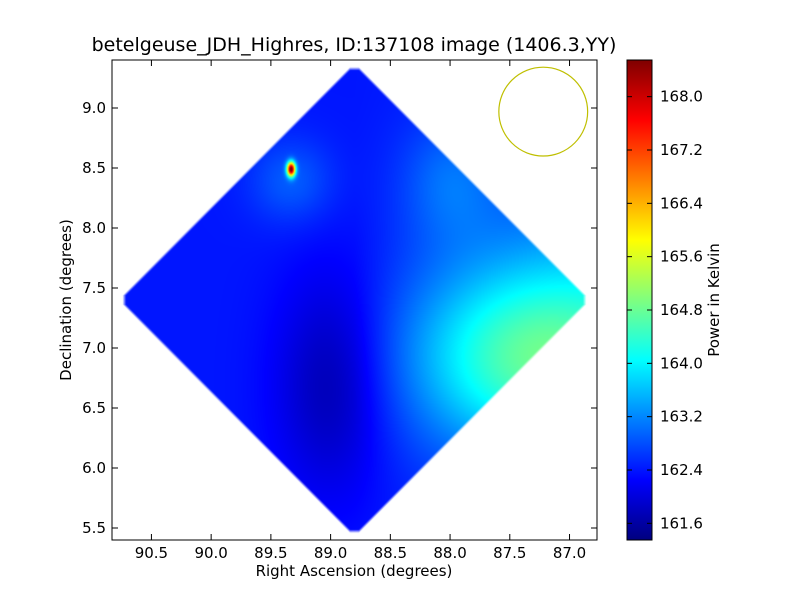 This screenshot has height=604, width=800. I want to click on x-axis-label: Right Ascension (degrees), so click(354, 571).